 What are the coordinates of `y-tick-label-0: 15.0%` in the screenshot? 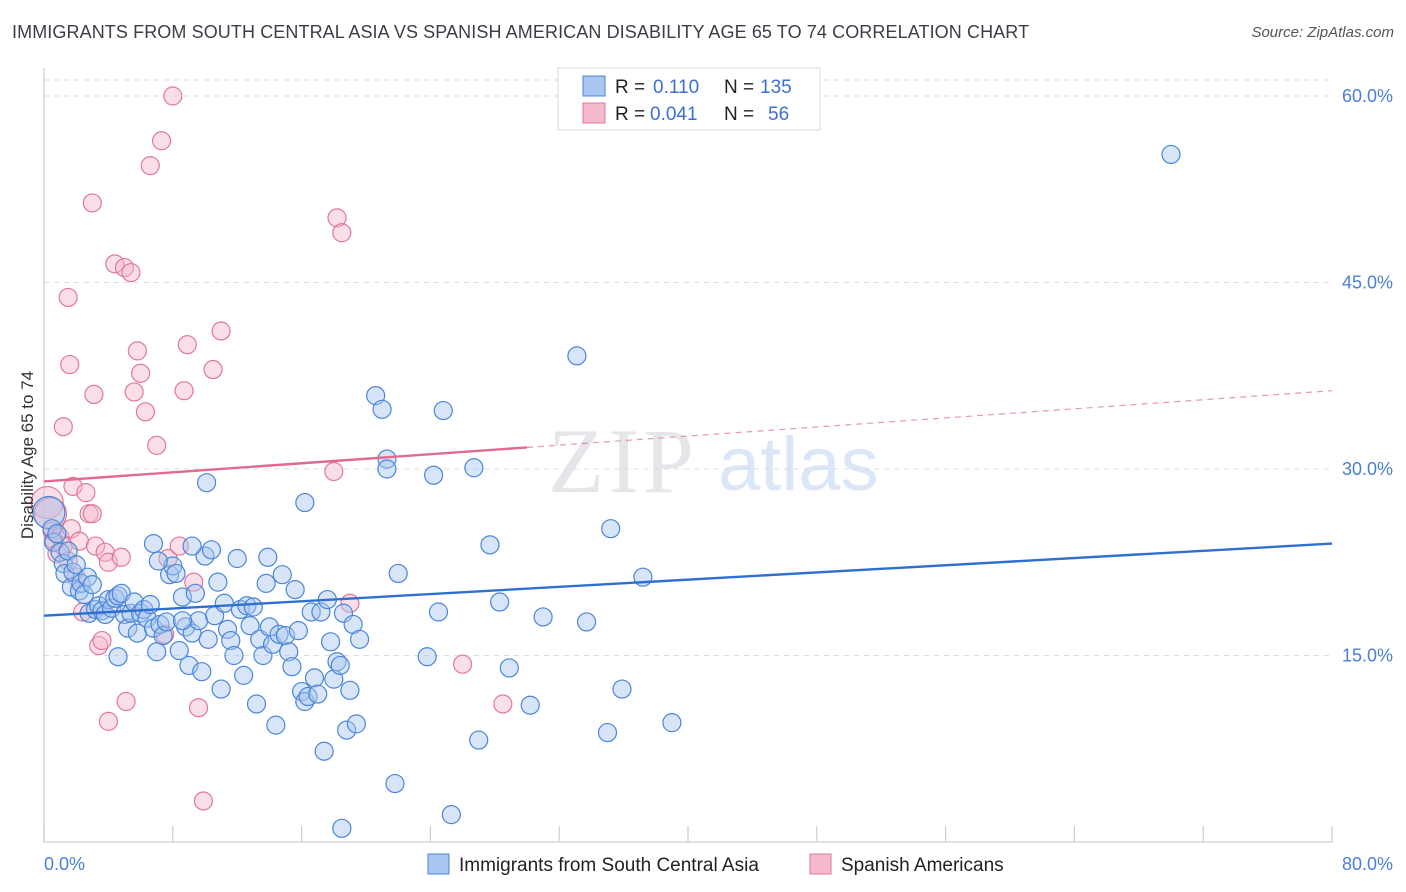 It's located at (1367, 656).